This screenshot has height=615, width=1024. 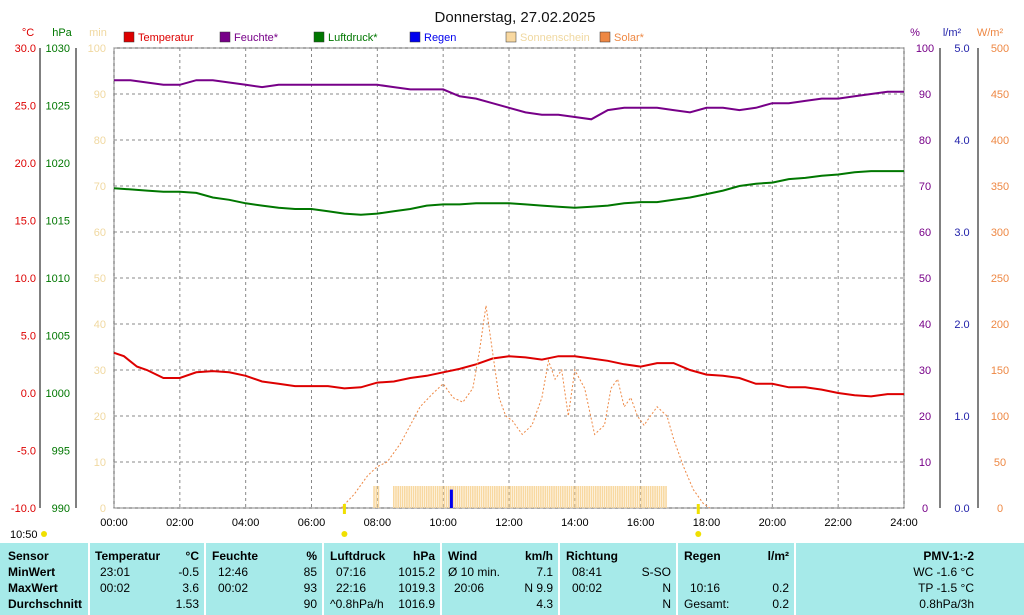 What do you see at coordinates (592, 556) in the screenshot?
I see `direction-header: Richtung` at bounding box center [592, 556].